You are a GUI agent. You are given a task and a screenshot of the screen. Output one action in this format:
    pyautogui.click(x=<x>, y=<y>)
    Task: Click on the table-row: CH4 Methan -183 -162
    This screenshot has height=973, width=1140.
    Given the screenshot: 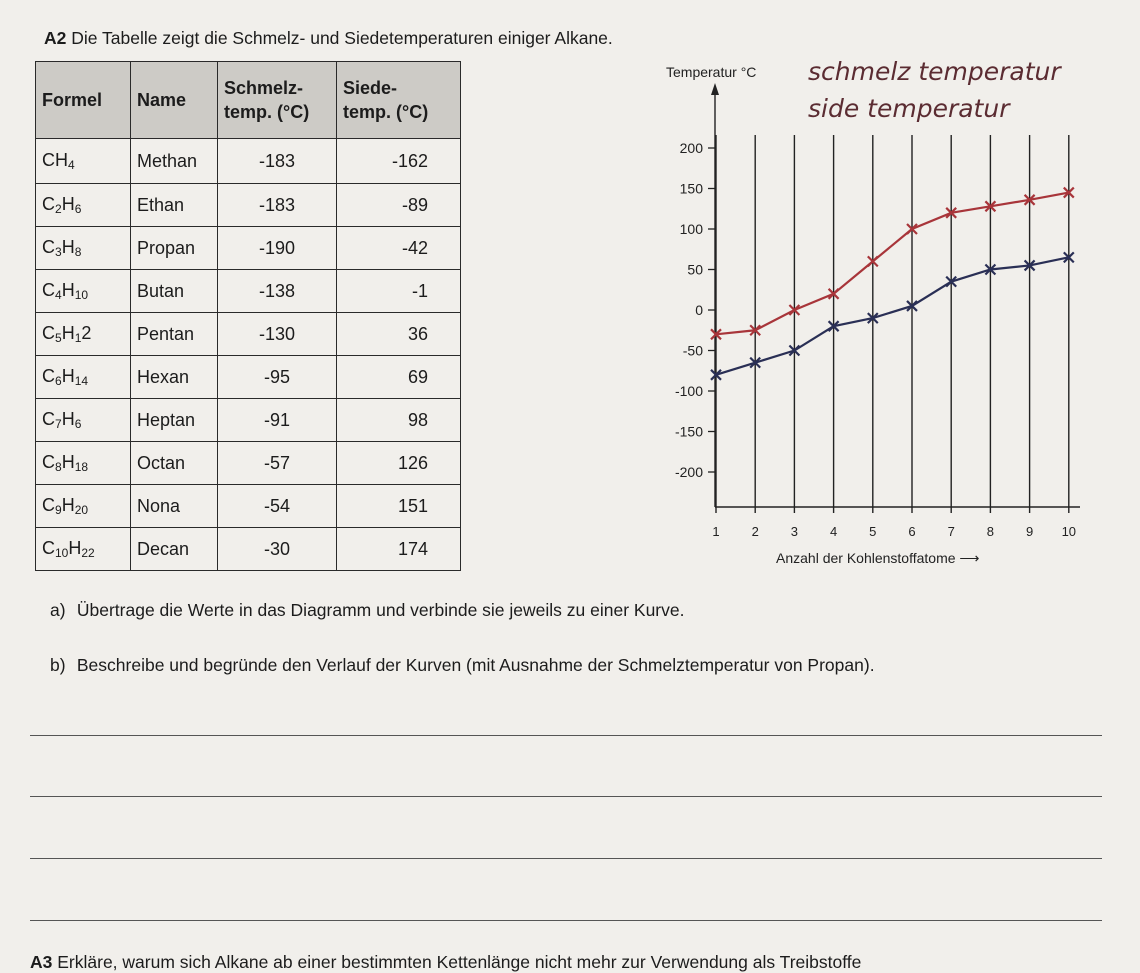 What is the action you would take?
    pyautogui.click(x=248, y=161)
    